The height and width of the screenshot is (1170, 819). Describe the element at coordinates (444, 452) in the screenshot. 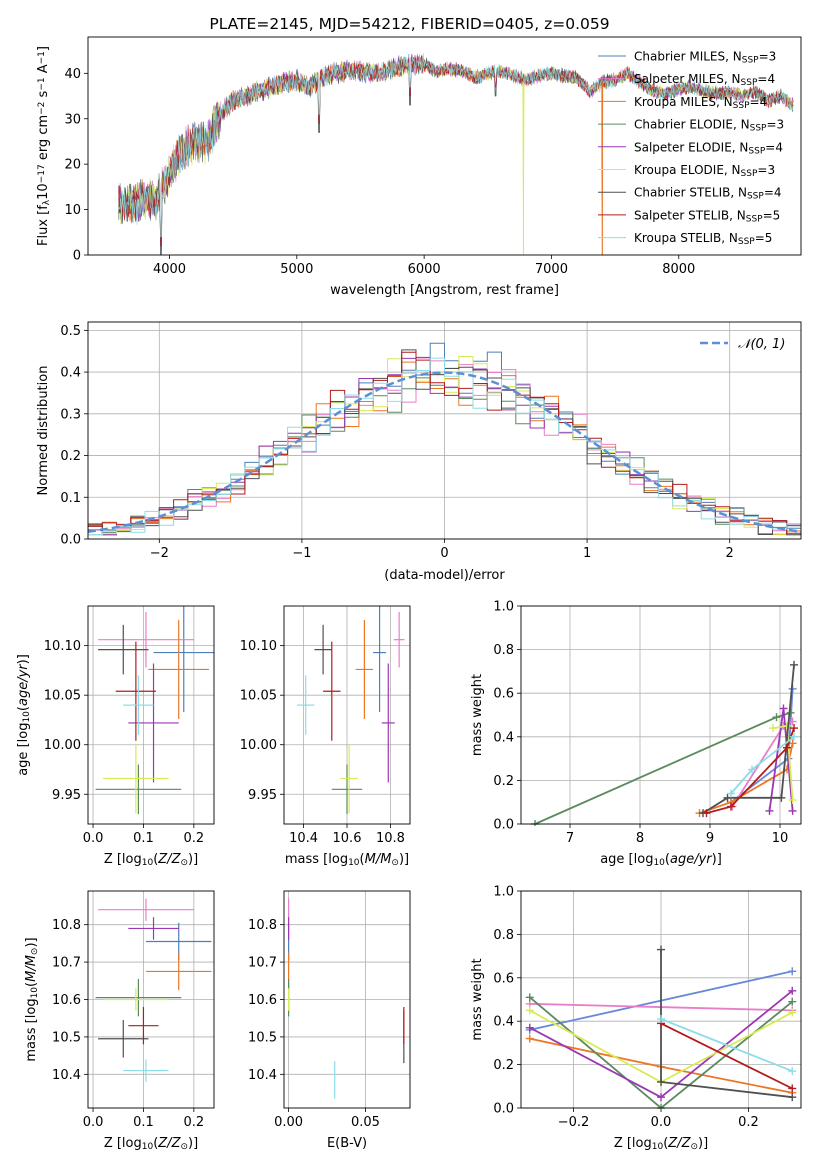

I see `normal-curve` at that location.